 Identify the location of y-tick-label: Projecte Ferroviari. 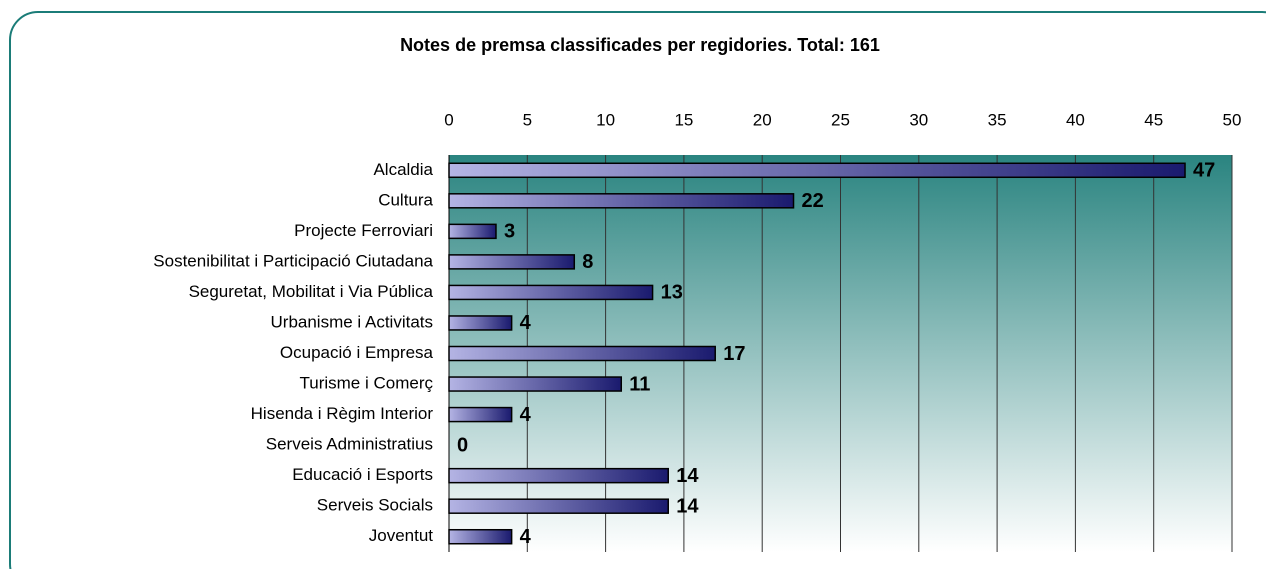
(363, 230).